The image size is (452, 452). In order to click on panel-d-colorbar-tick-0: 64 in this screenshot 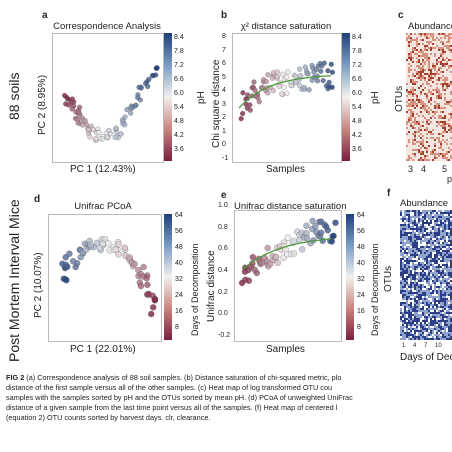, I will do `click(179, 215)`.